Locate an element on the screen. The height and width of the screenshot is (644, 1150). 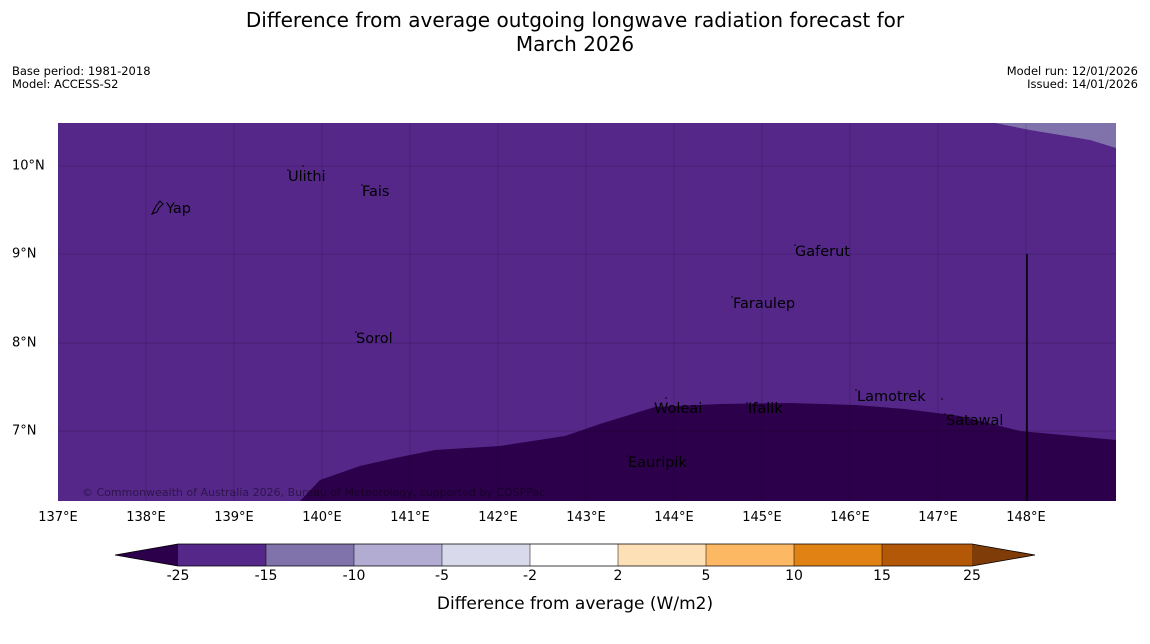
lat-tick: 8°N is located at coordinates (24, 343).